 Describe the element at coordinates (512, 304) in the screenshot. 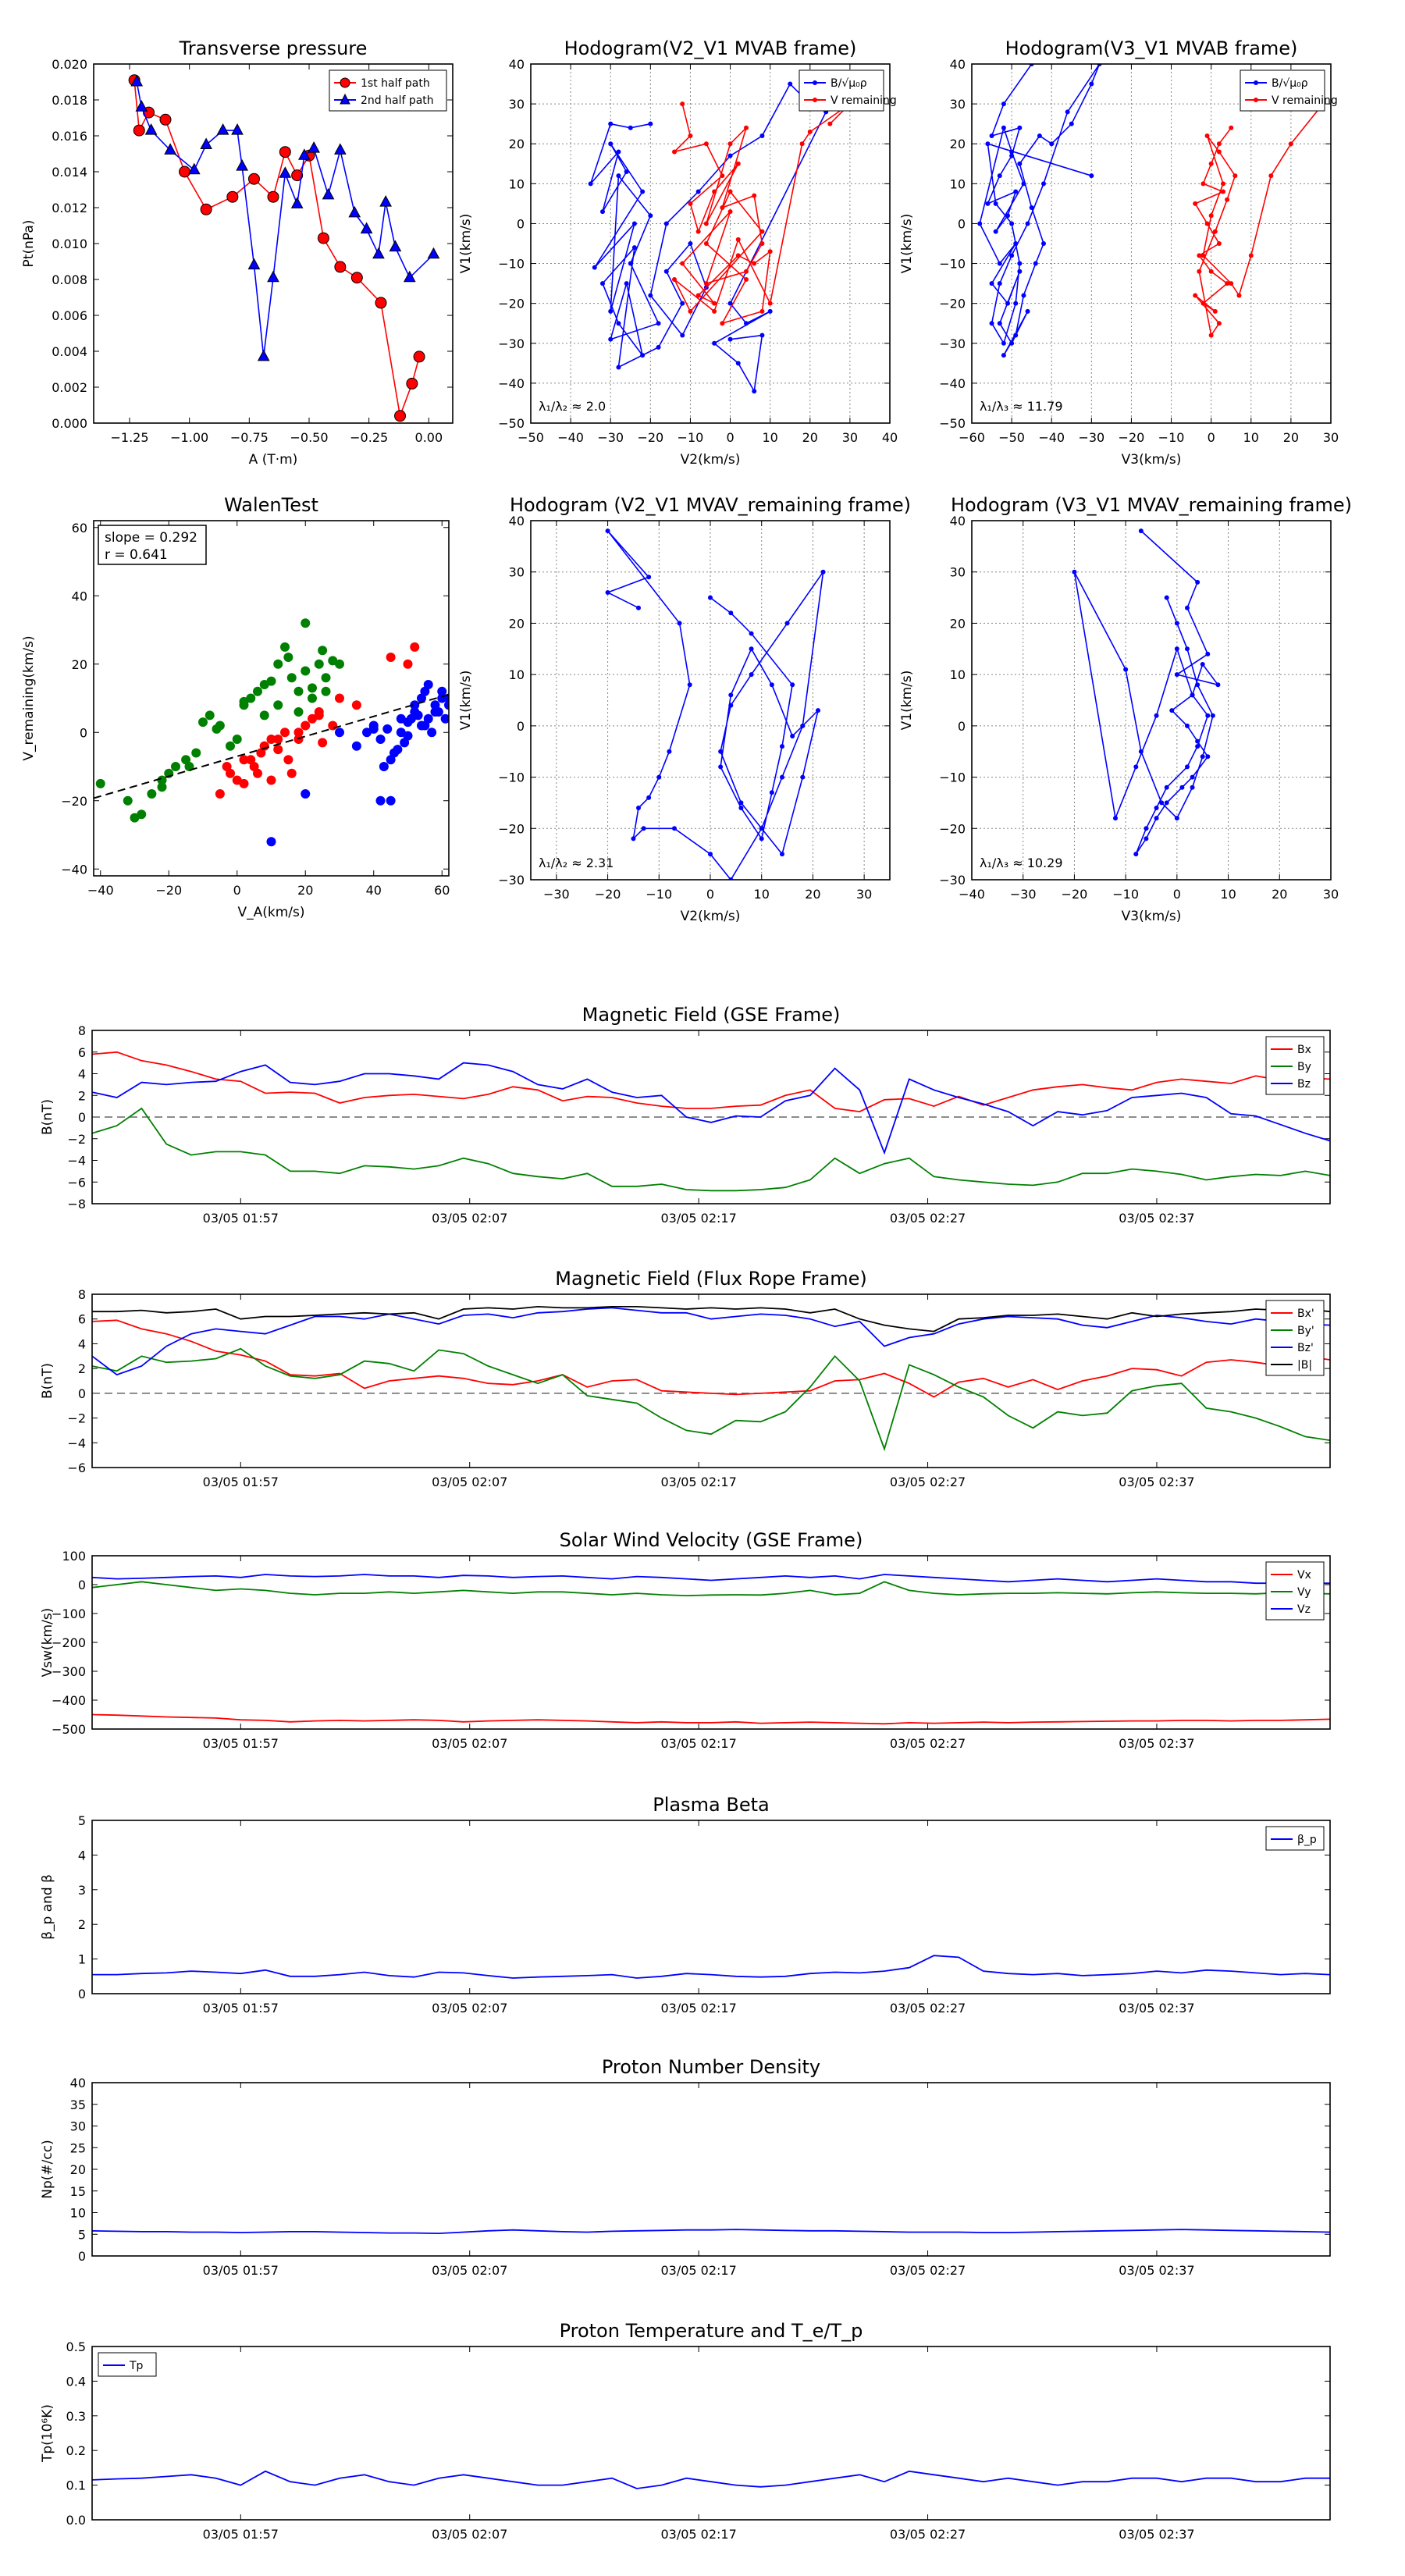

I see `y-tick-label: −20` at that location.